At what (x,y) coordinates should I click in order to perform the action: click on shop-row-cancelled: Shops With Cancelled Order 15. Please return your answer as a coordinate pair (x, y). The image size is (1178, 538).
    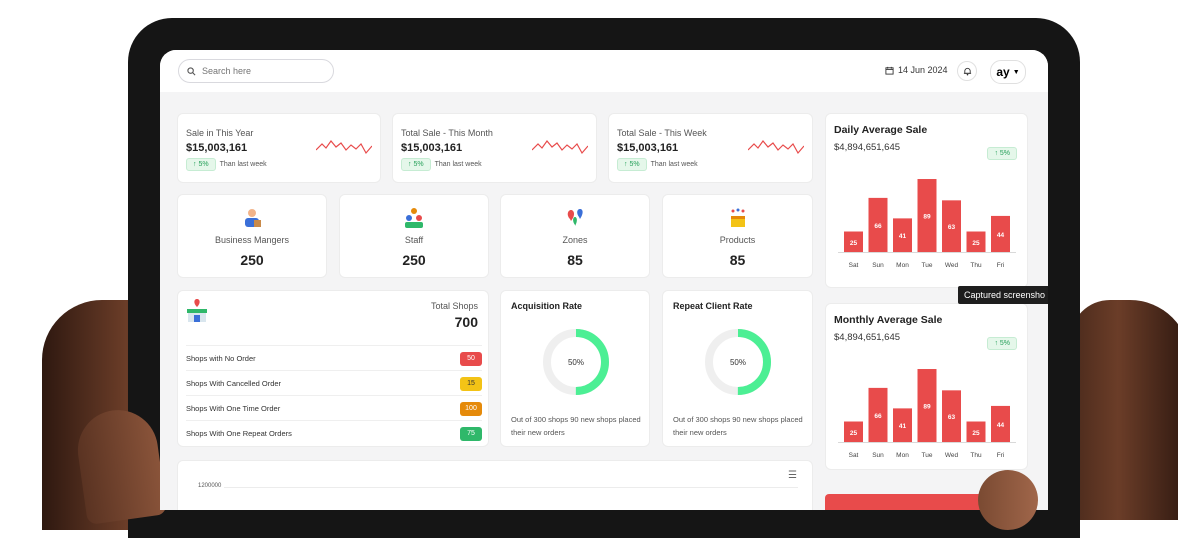
    Looking at the image, I should click on (334, 383).